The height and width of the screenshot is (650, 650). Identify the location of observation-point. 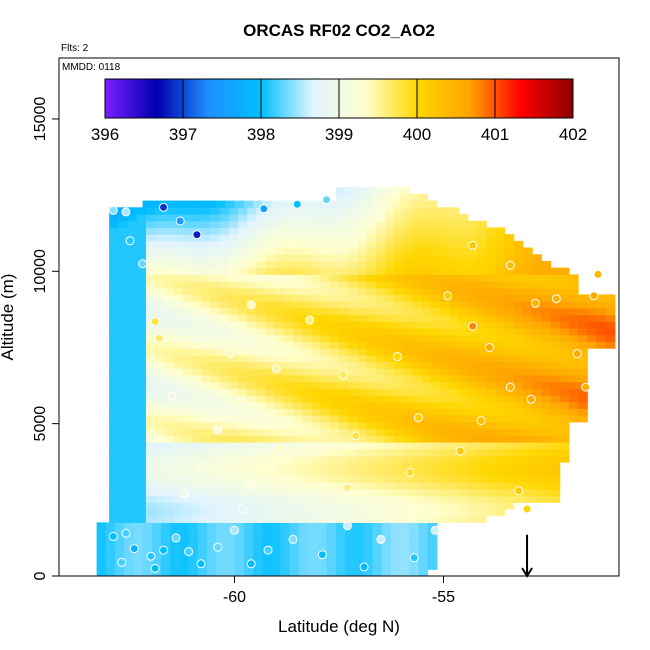
(251, 485).